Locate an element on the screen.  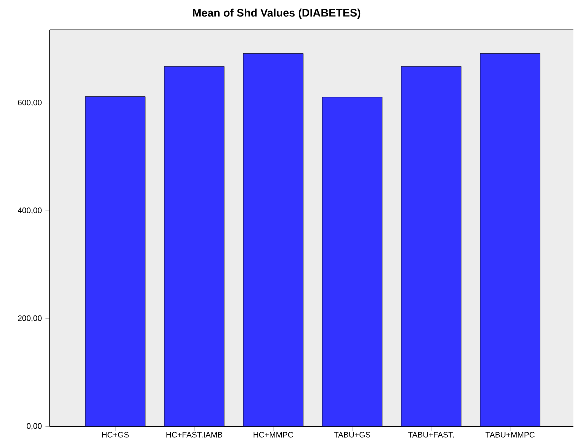
chart-title: Mean of Shd Values (DIABETES) is located at coordinates (277, 14).